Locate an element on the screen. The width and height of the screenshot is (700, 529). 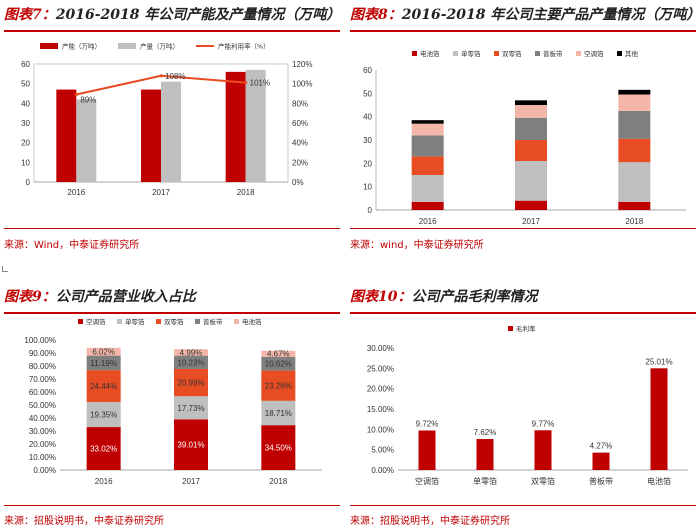
x-tick-label: 空调箔 is located at coordinates (427, 481).